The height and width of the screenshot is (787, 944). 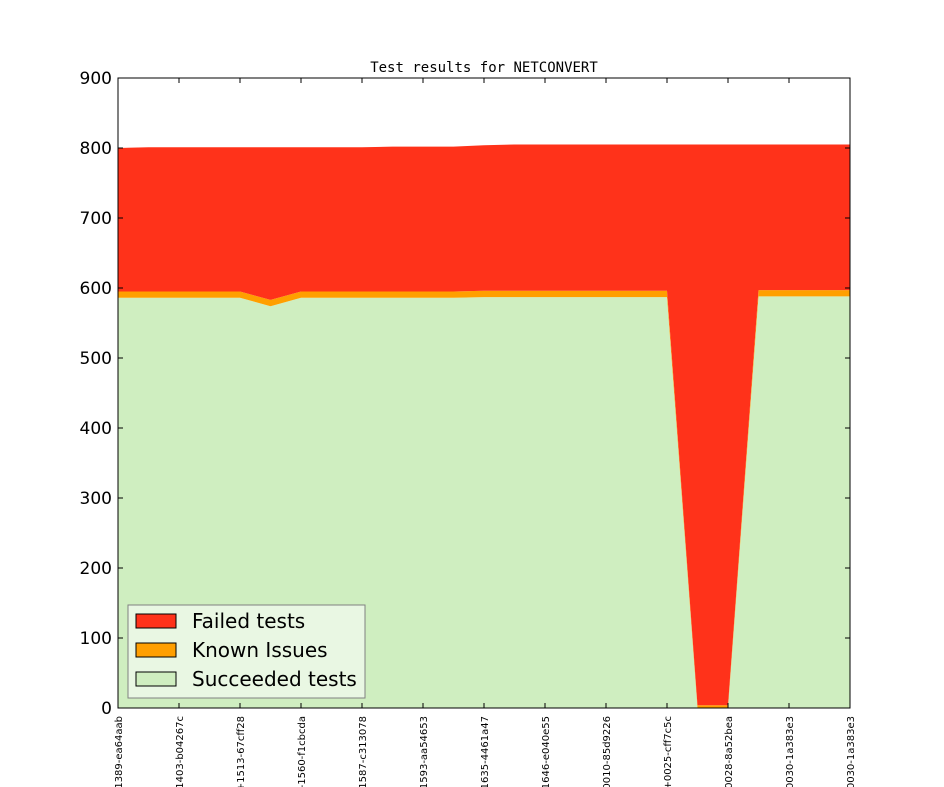 I want to click on x-tick-label: 1587-c313078, so click(x=363, y=751).